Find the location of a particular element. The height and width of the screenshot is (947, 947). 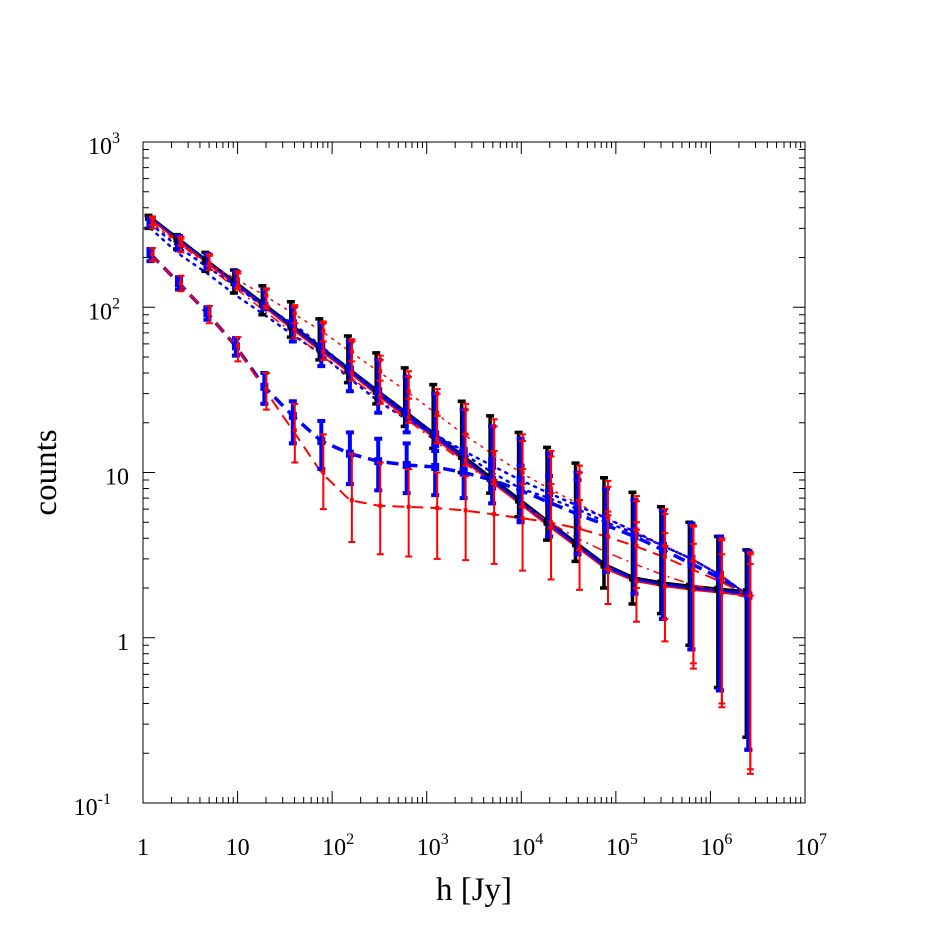

y-tick-label: 10⁻¹ is located at coordinates (92, 806).